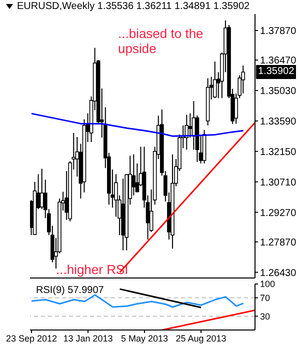 The width and height of the screenshot is (300, 350). What do you see at coordinates (133, 6) in the screenshot?
I see `chart-title: EURUSD,Weekly 1.35536 1.36211 1.34891 1.35902` at bounding box center [133, 6].